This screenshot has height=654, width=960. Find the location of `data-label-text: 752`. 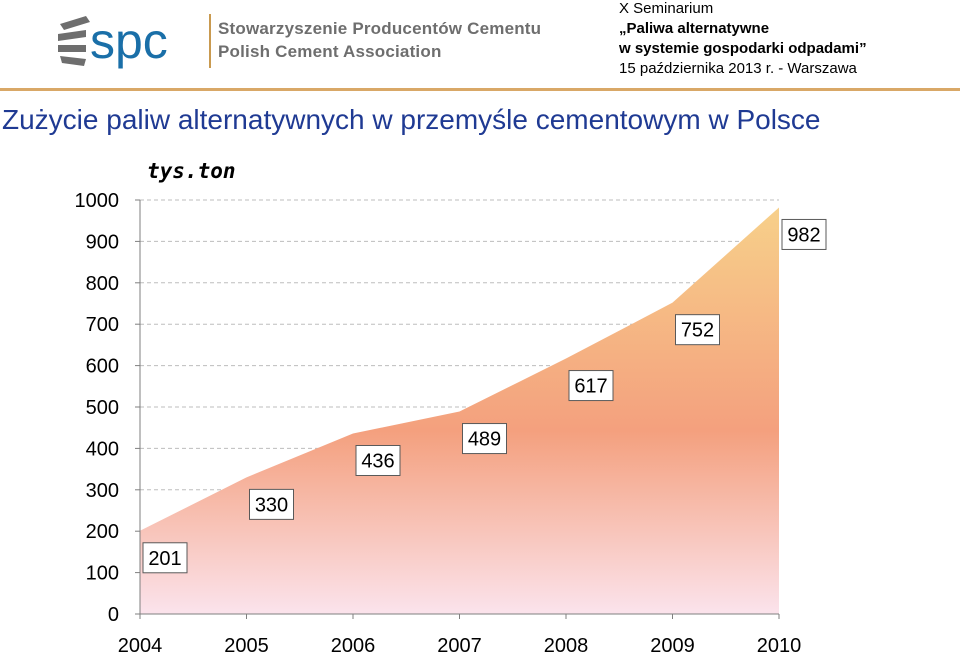

data-label-text: 752 is located at coordinates (697, 331).